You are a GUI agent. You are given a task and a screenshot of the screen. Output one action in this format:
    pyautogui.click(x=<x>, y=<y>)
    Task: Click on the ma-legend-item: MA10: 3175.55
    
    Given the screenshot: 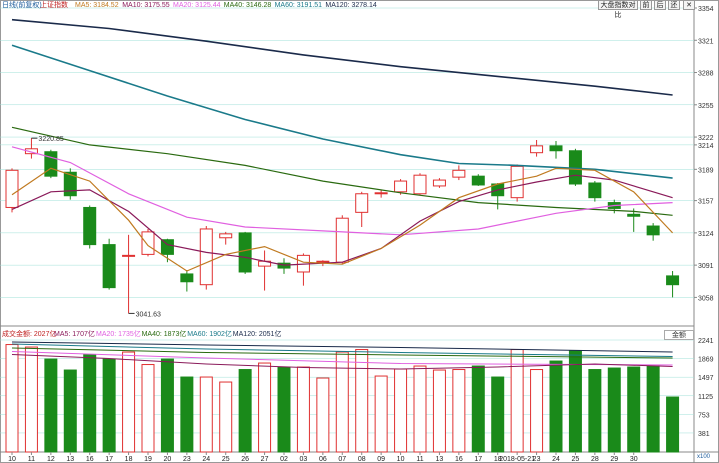 What is the action you would take?
    pyautogui.click(x=146, y=5)
    